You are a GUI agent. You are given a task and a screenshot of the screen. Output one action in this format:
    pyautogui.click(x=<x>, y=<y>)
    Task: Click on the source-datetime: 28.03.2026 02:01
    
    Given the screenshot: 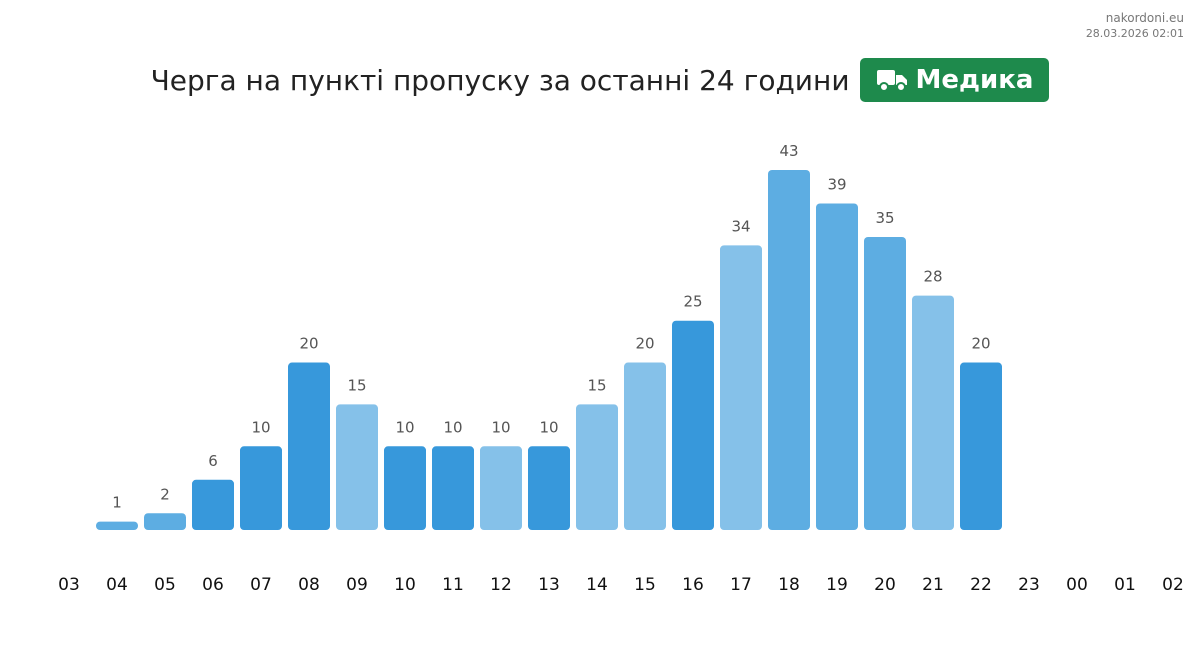 What is the action you would take?
    pyautogui.click(x=1134, y=33)
    